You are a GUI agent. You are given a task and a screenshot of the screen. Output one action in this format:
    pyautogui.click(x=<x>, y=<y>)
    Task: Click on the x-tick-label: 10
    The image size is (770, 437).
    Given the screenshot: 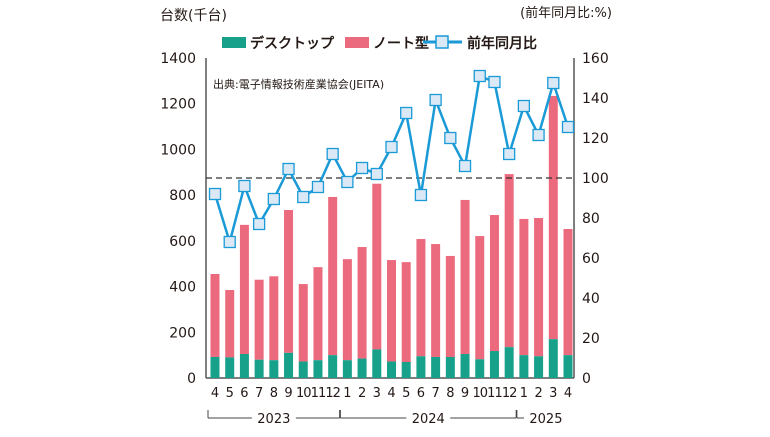 What is the action you would take?
    pyautogui.click(x=303, y=393)
    